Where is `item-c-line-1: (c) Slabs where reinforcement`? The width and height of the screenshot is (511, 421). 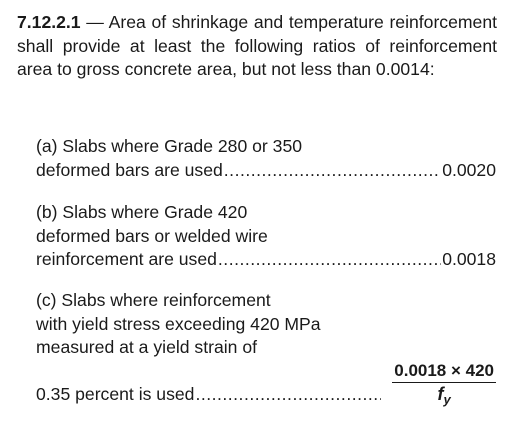
item-c-line-1: (c) Slabs where reinforcement is located at coordinates (153, 300).